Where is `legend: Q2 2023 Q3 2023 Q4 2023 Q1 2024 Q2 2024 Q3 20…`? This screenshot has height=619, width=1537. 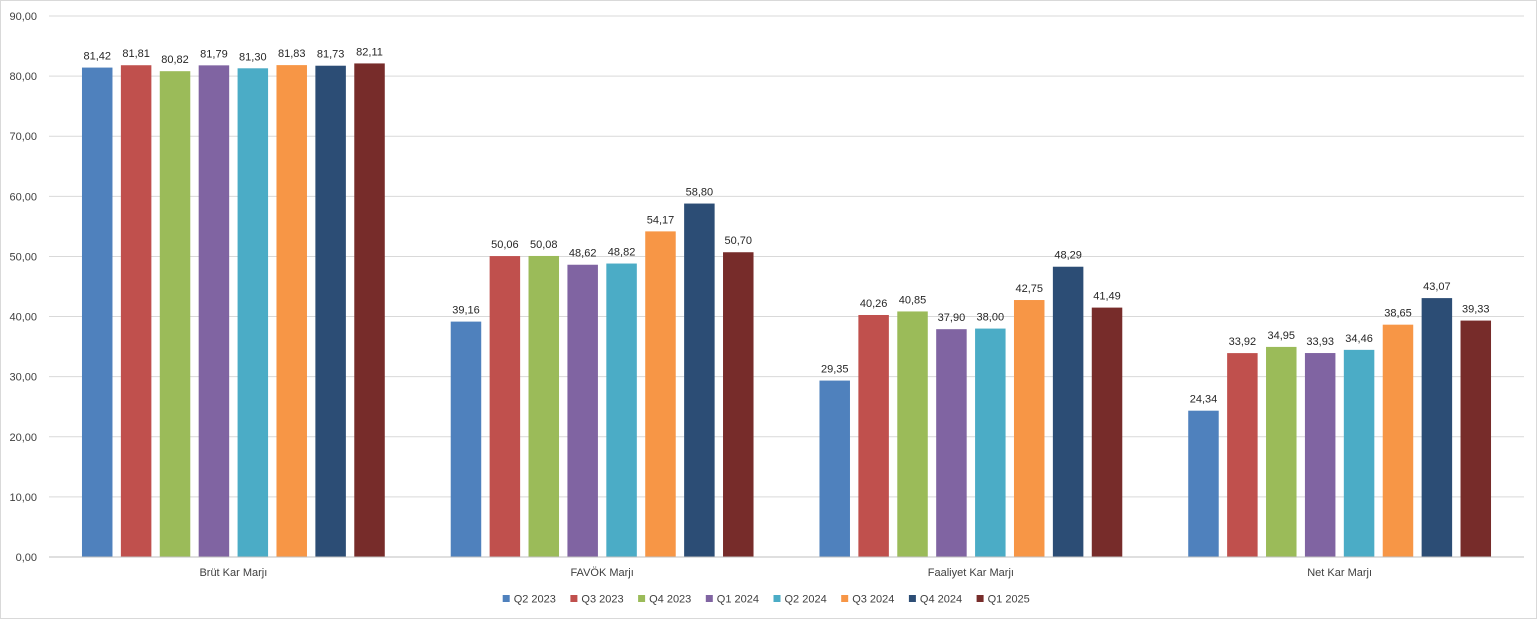
legend: Q2 2023 Q3 2023 Q4 2023 Q1 2024 Q2 2024 Q3 20… is located at coordinates (766, 600).